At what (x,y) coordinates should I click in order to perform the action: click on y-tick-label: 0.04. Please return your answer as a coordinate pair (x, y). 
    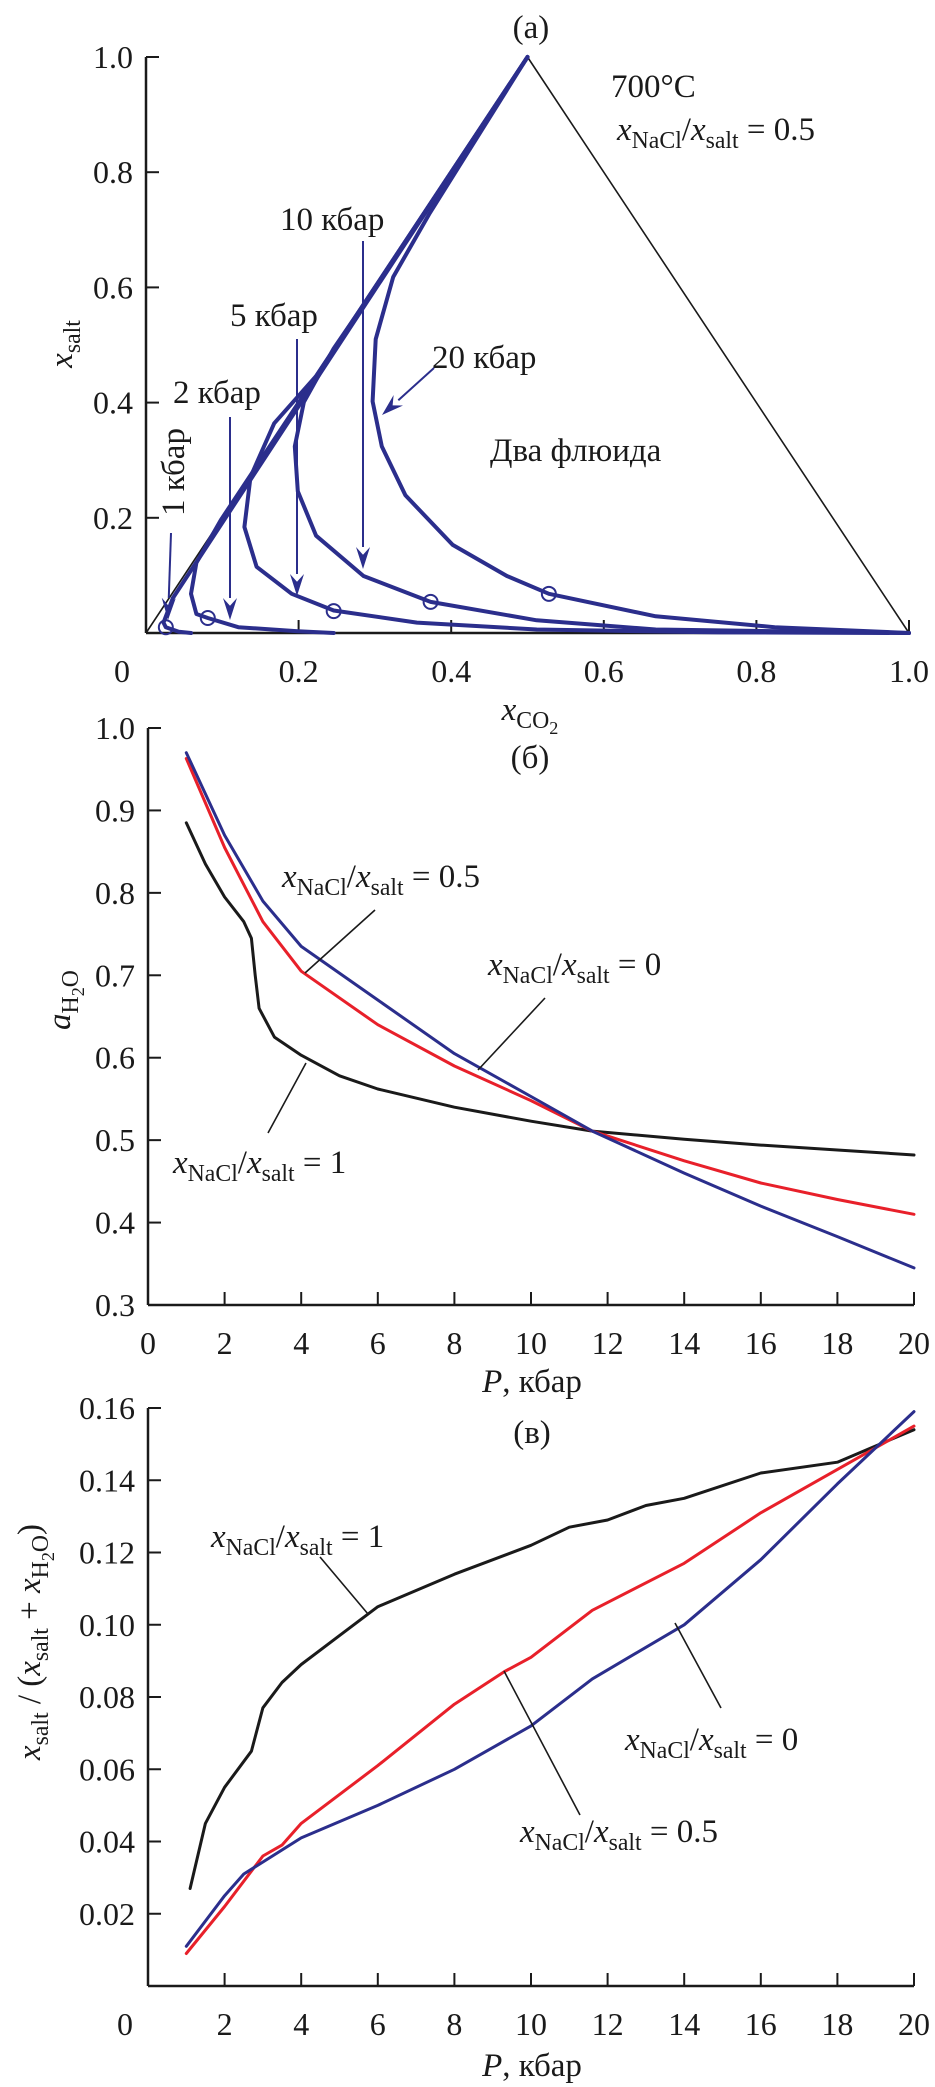
    Looking at the image, I should click on (107, 1842).